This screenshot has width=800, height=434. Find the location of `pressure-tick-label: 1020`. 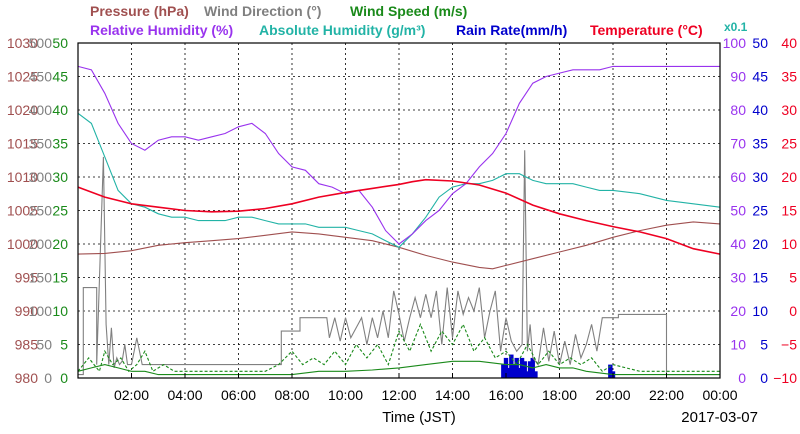

pressure-tick-label: 1020 is located at coordinates (22, 110).